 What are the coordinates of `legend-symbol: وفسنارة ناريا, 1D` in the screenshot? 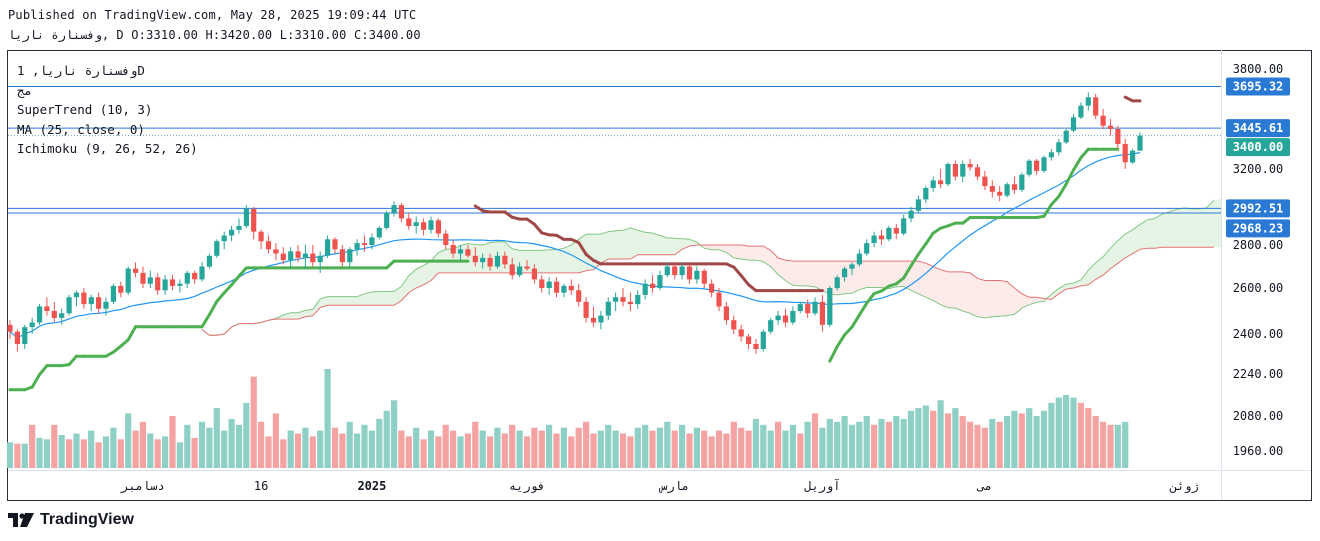 It's located at (81, 70).